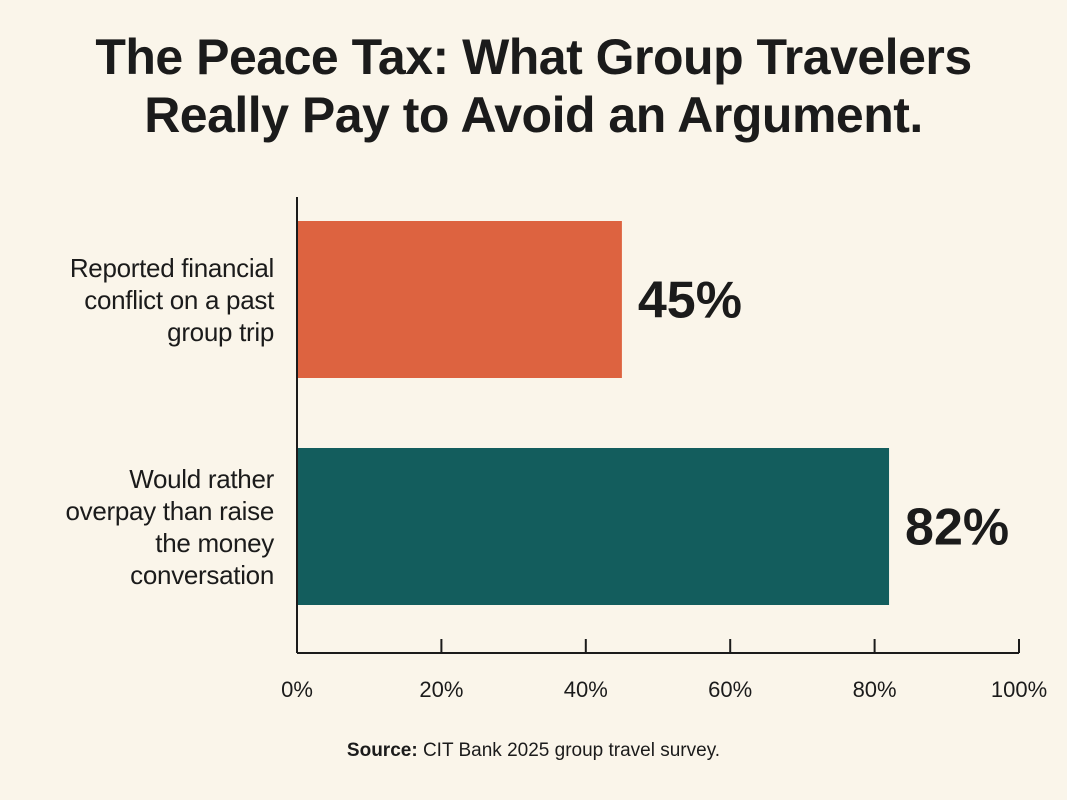 The width and height of the screenshot is (1067, 800). I want to click on source-label: Source:, so click(382, 750).